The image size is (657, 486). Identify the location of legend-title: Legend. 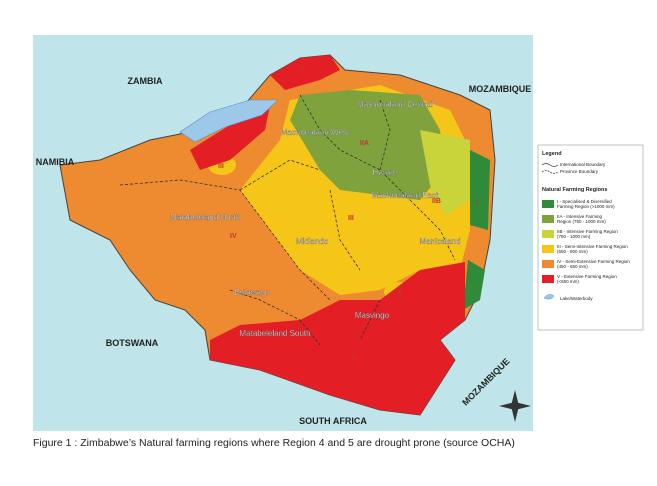
(552, 154).